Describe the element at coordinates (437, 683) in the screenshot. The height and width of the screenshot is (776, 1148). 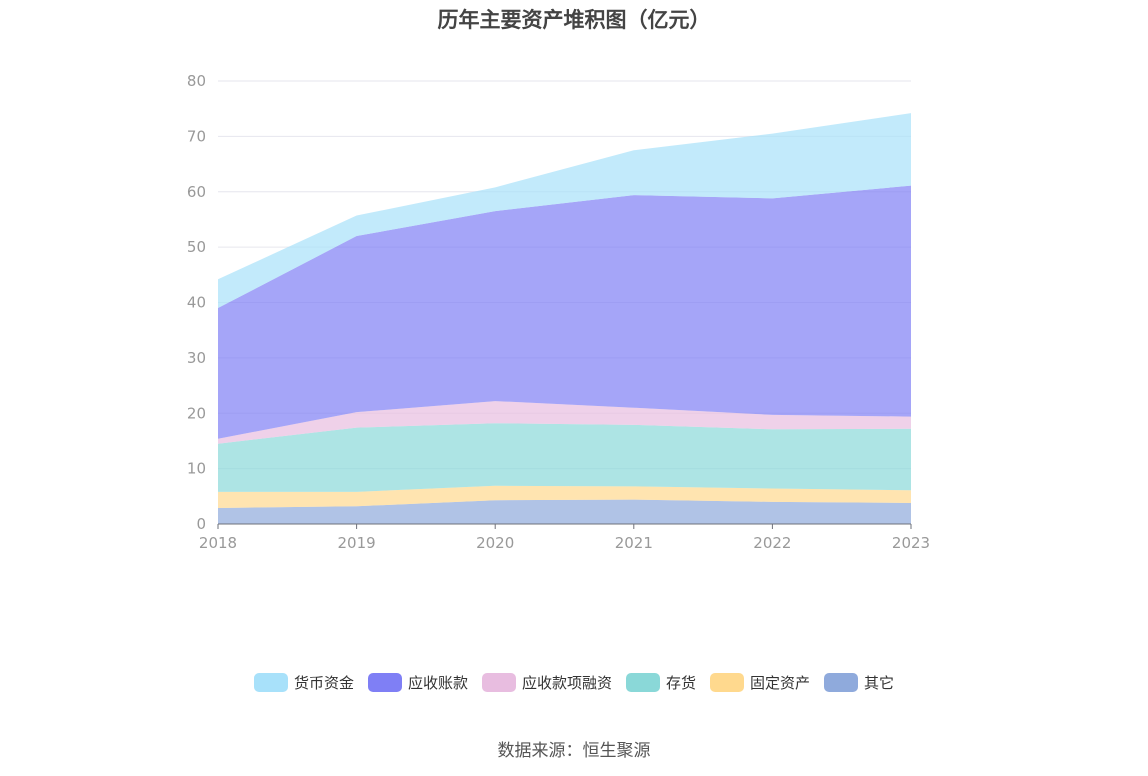
I see `legend-label: 应收账款` at that location.